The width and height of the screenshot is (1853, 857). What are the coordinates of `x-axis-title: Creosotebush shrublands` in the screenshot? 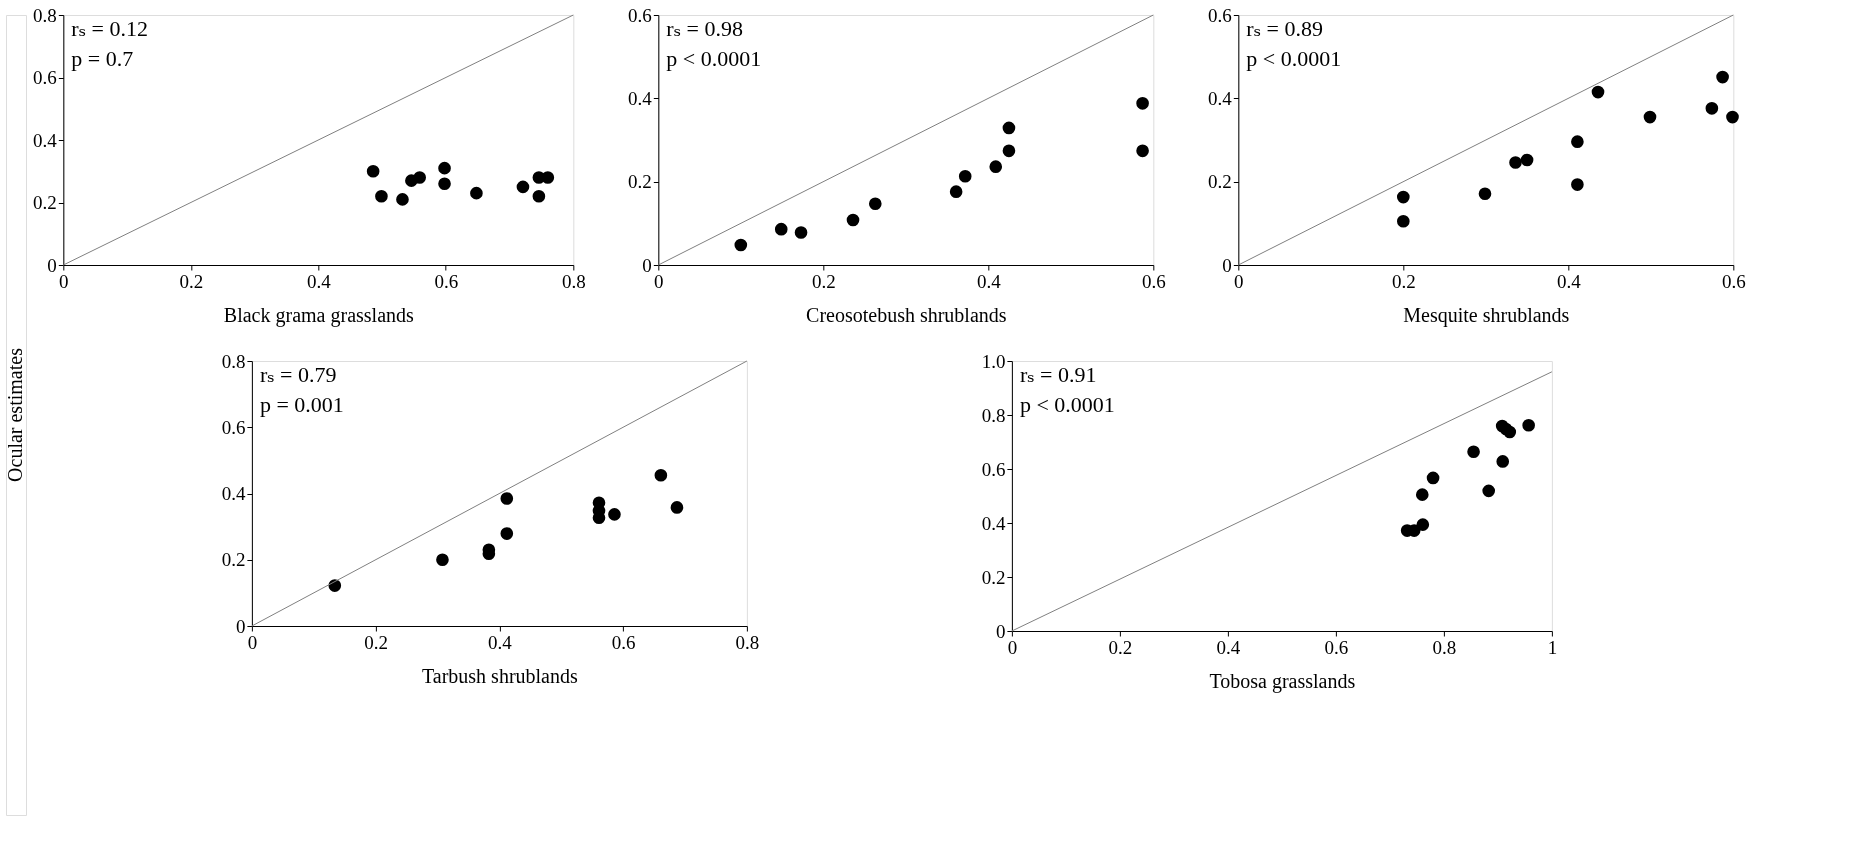 It's located at (906, 314).